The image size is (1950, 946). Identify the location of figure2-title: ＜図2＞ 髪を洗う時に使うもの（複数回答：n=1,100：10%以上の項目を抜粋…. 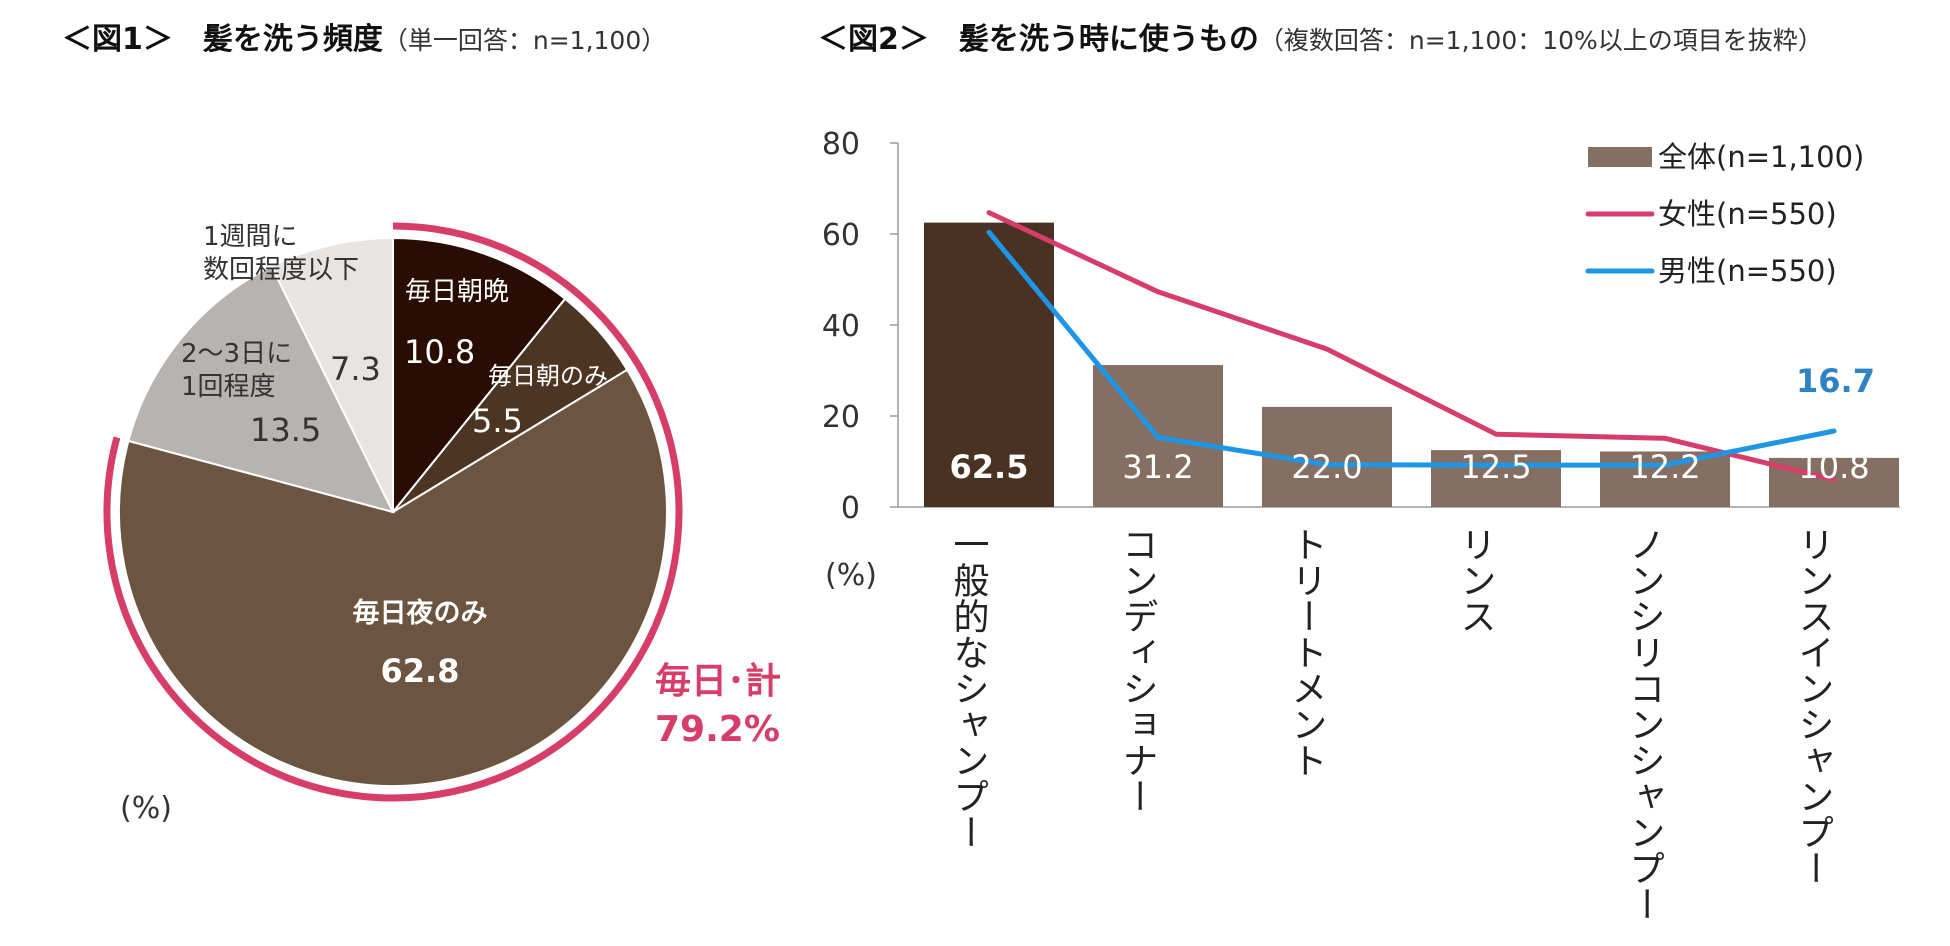
(1320, 36).